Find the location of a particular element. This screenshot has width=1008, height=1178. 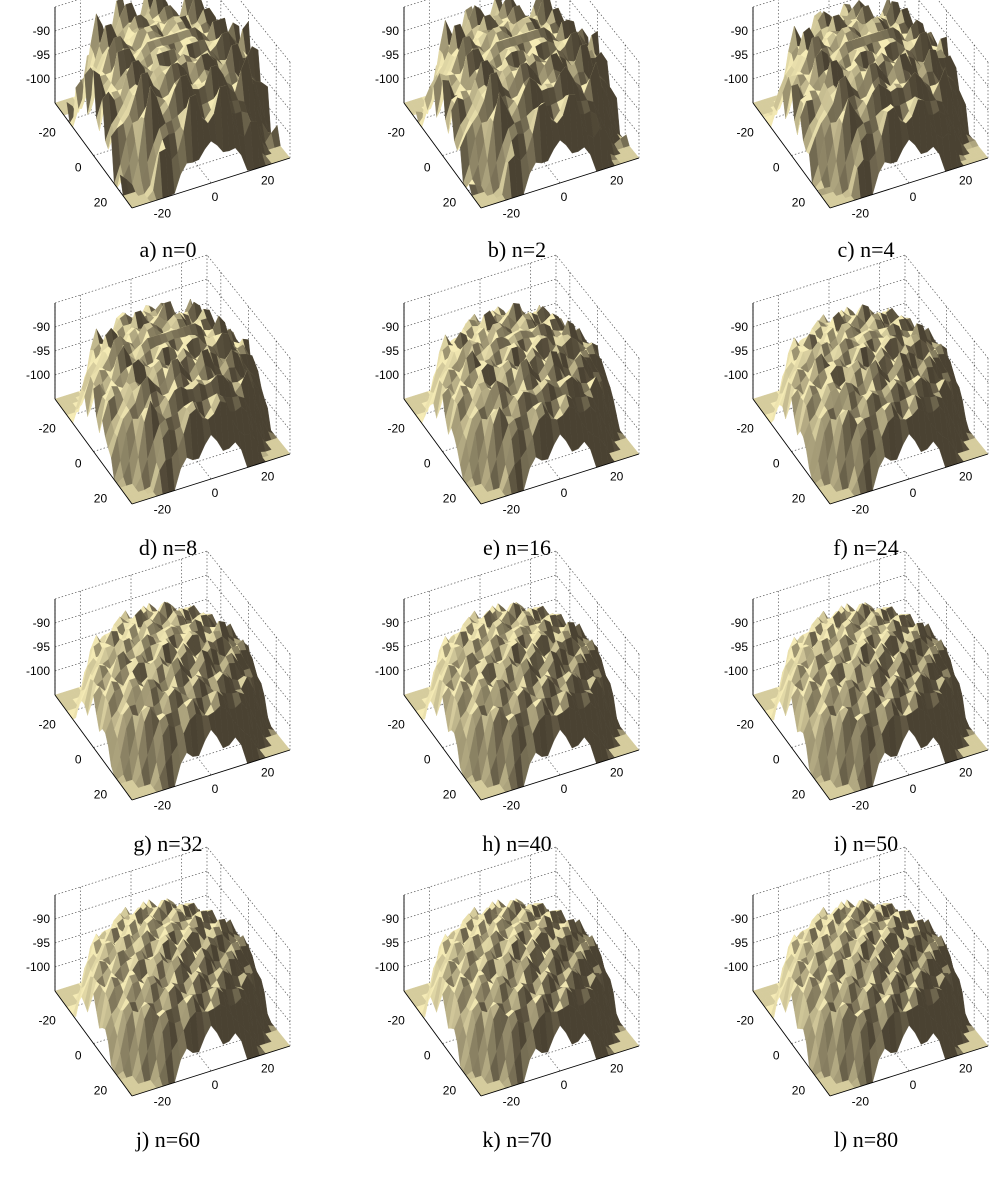

panel-caption: e) n=16 is located at coordinates (517, 548).